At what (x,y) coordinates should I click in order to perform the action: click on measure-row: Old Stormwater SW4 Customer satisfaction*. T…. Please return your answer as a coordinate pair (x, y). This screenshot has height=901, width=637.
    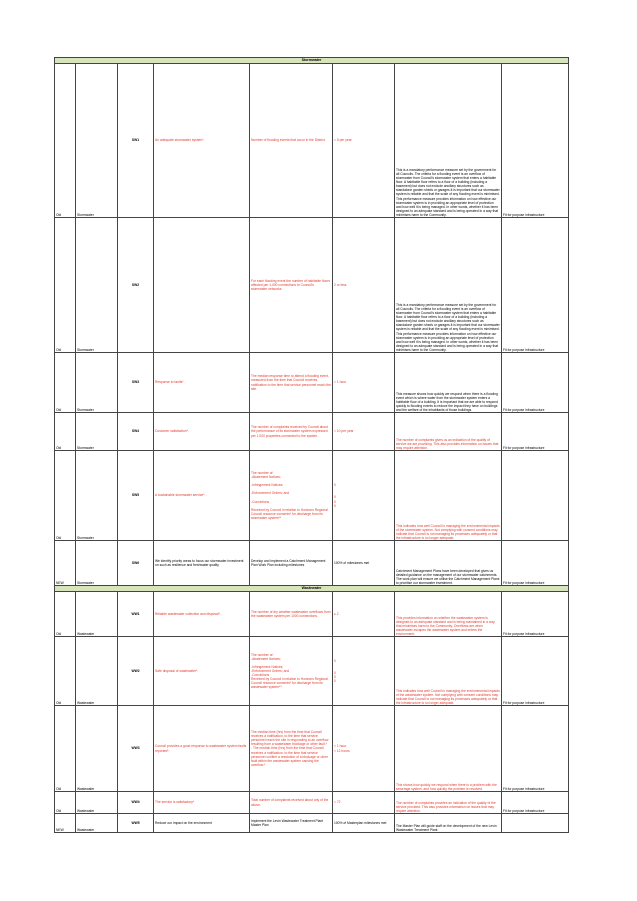
    Looking at the image, I should click on (312, 431).